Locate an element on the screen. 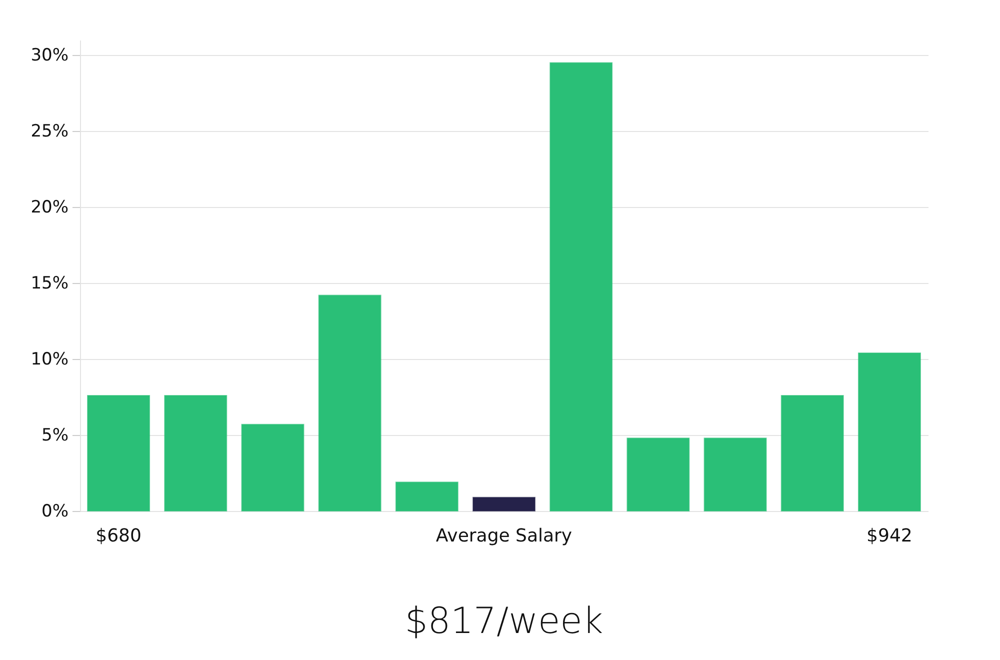 The width and height of the screenshot is (1000, 660). x-tick-label: Average Salary is located at coordinates (504, 536).